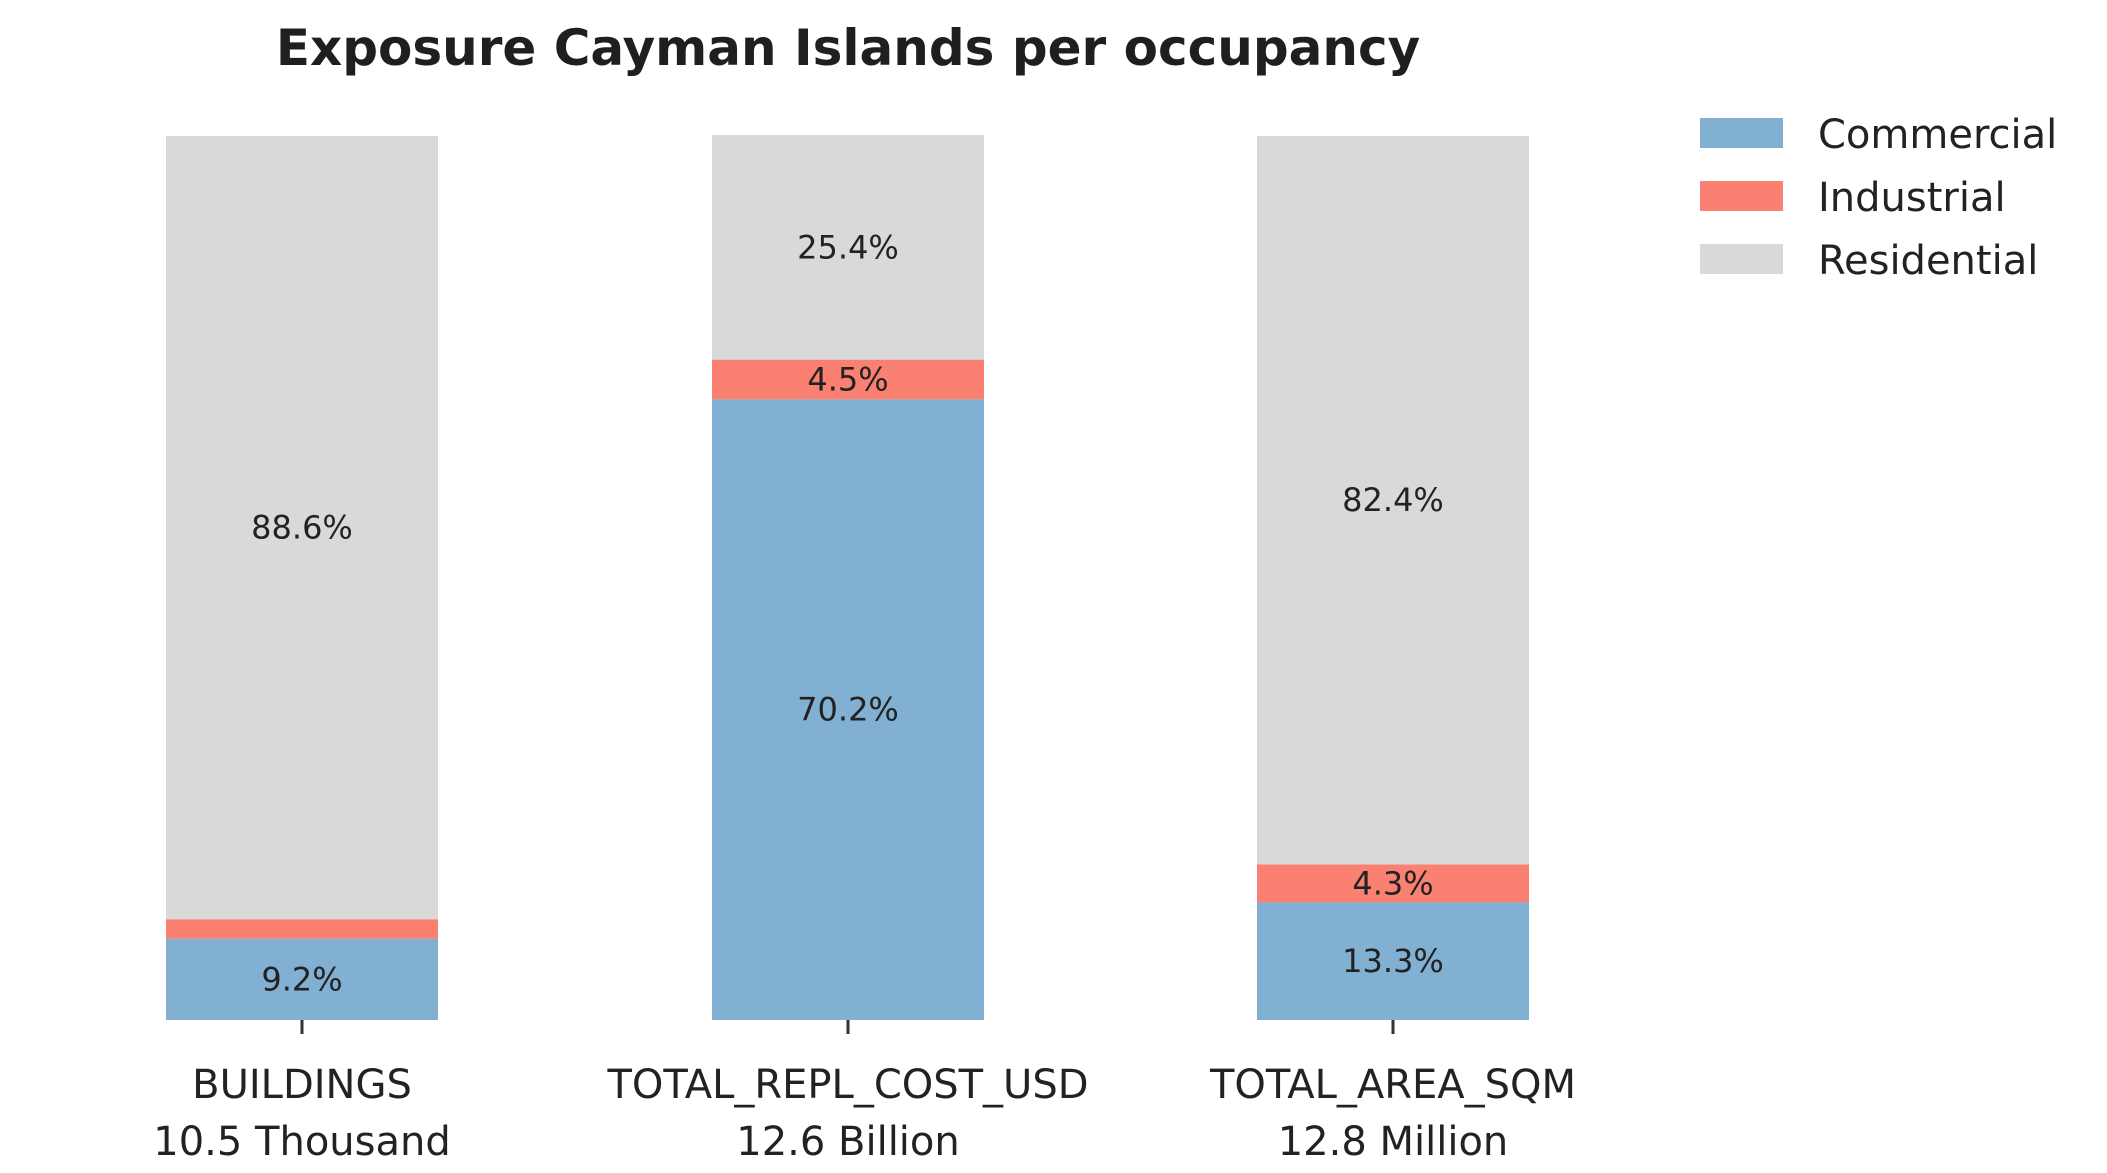 The height and width of the screenshot is (1173, 2107). What do you see at coordinates (1928, 261) in the screenshot?
I see `legend-label-residential: Residential` at bounding box center [1928, 261].